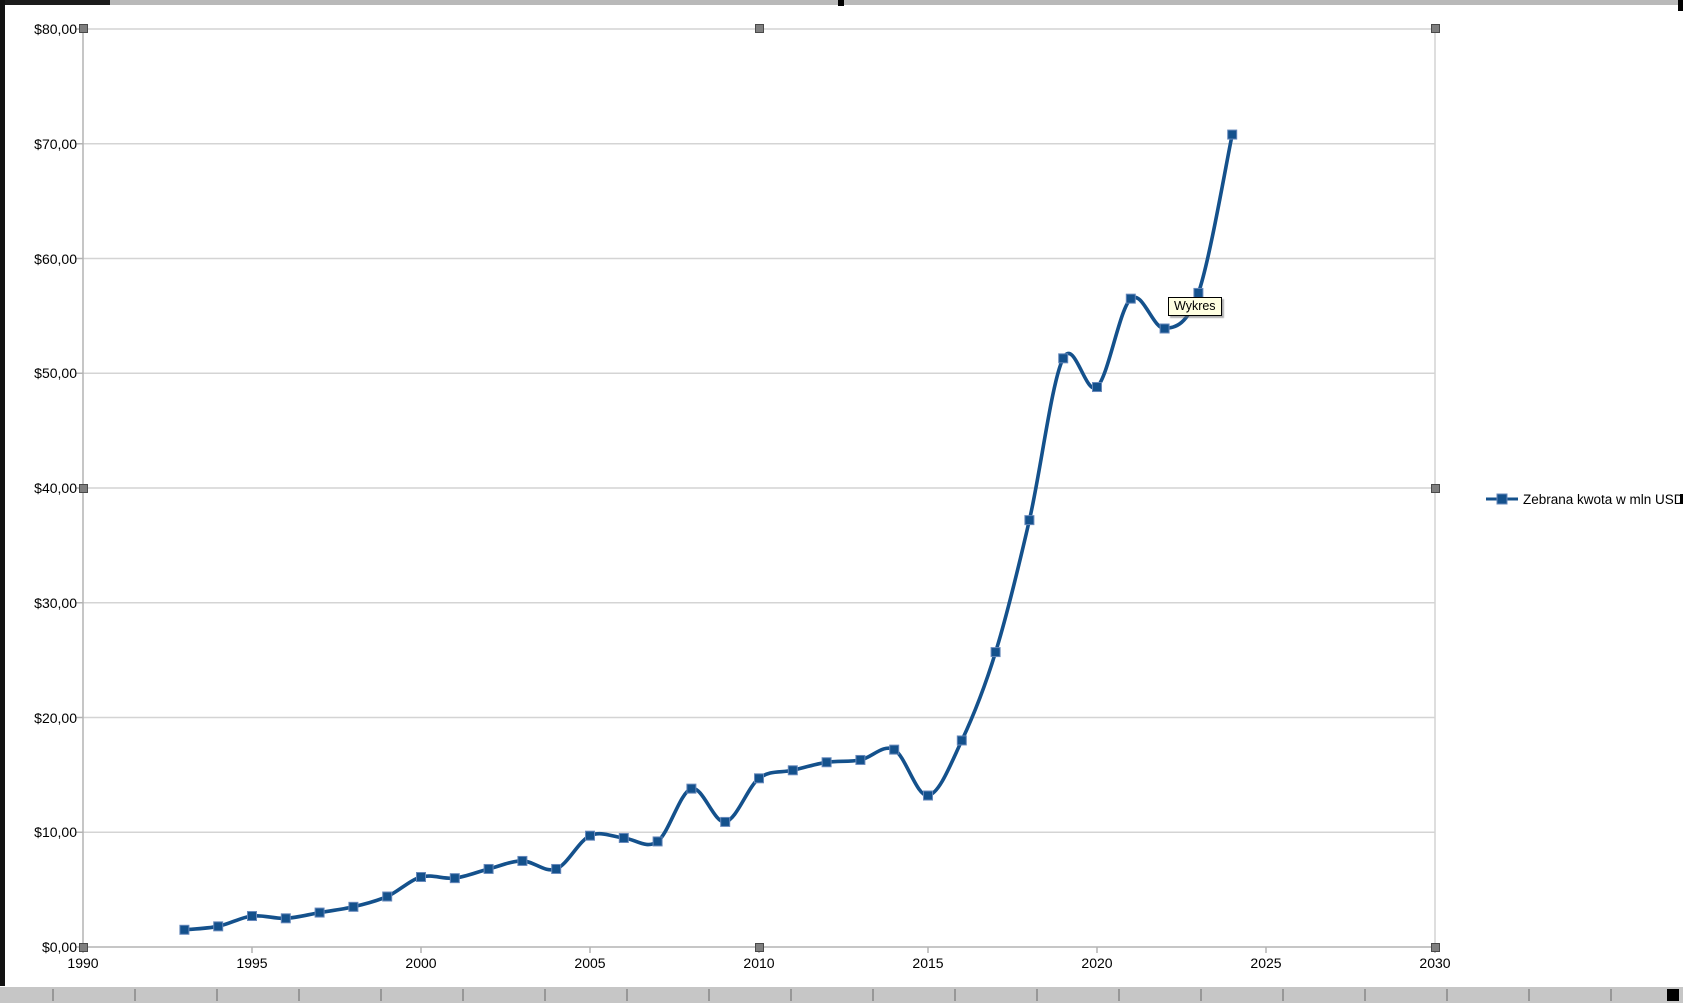  Describe the element at coordinates (55, 488) in the screenshot. I see `y-axis-label: $40,00` at that location.